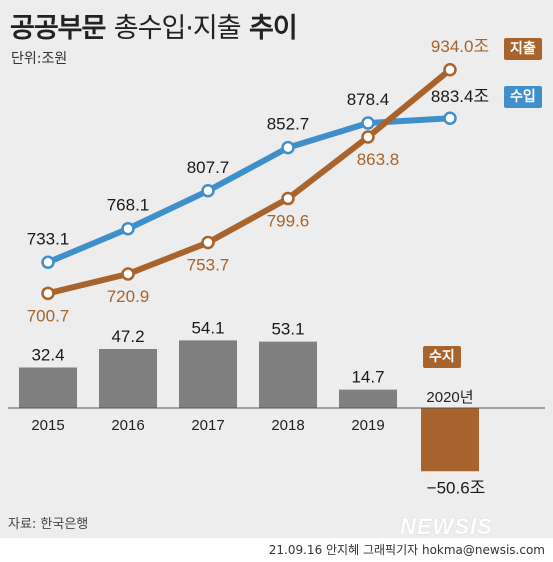  I want to click on bar-value-label: 47.2, so click(127, 336).